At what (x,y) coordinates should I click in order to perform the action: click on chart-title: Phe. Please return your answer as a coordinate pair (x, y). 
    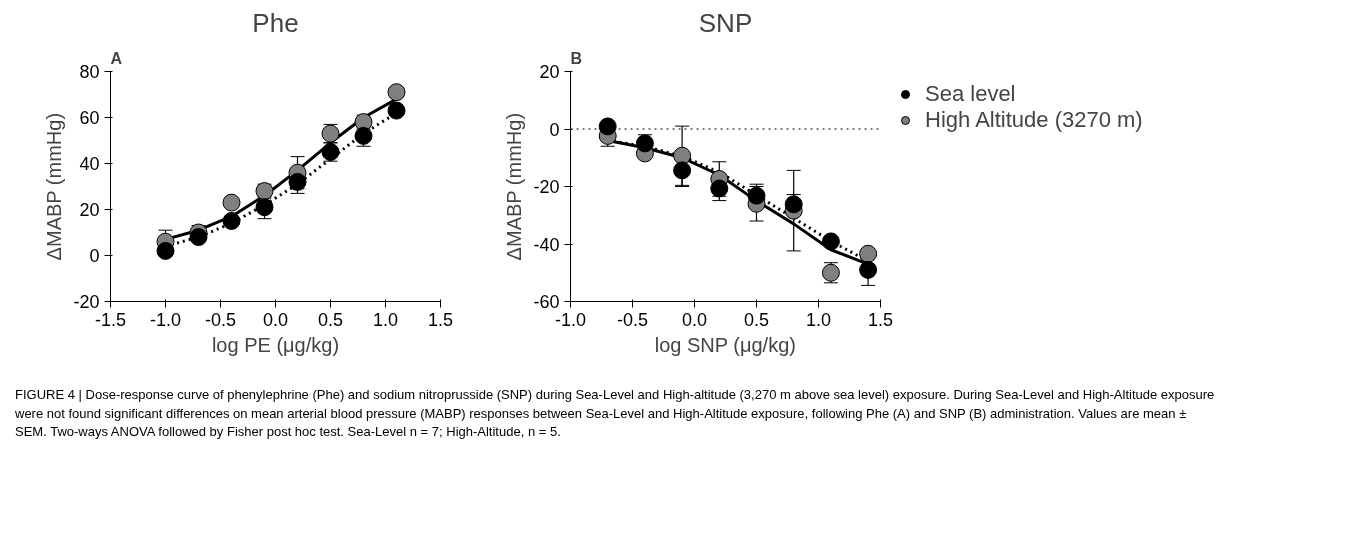
    Looking at the image, I should click on (275, 22).